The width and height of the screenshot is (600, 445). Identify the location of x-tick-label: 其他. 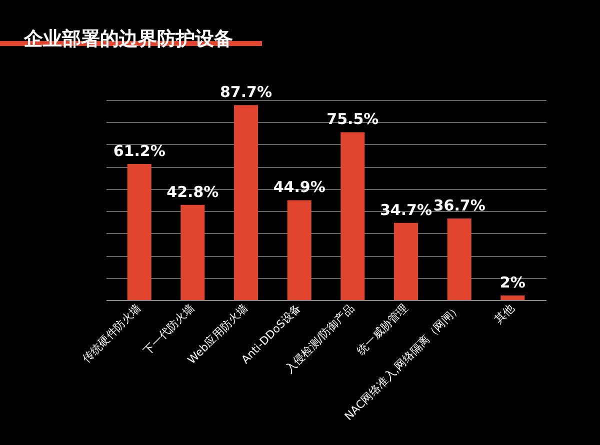
(504, 314).